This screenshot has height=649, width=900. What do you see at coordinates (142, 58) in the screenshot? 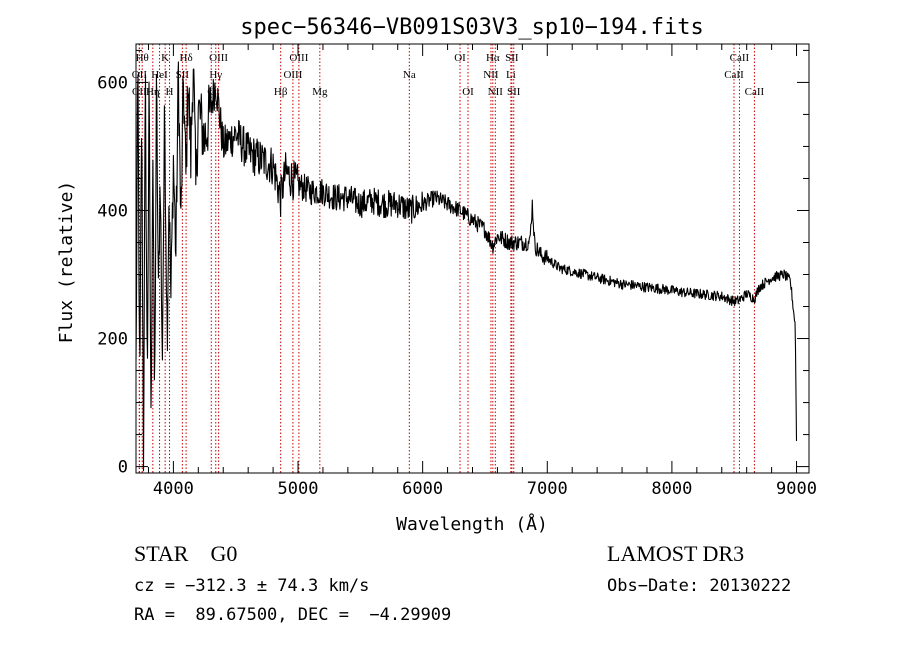
I see `line-marker-label: Hθ` at bounding box center [142, 58].